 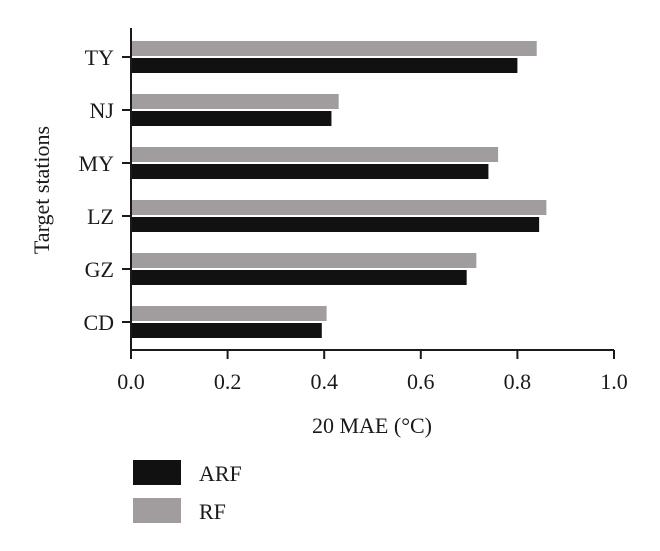 What do you see at coordinates (227, 330) in the screenshot?
I see `bar-arf-cd` at bounding box center [227, 330].